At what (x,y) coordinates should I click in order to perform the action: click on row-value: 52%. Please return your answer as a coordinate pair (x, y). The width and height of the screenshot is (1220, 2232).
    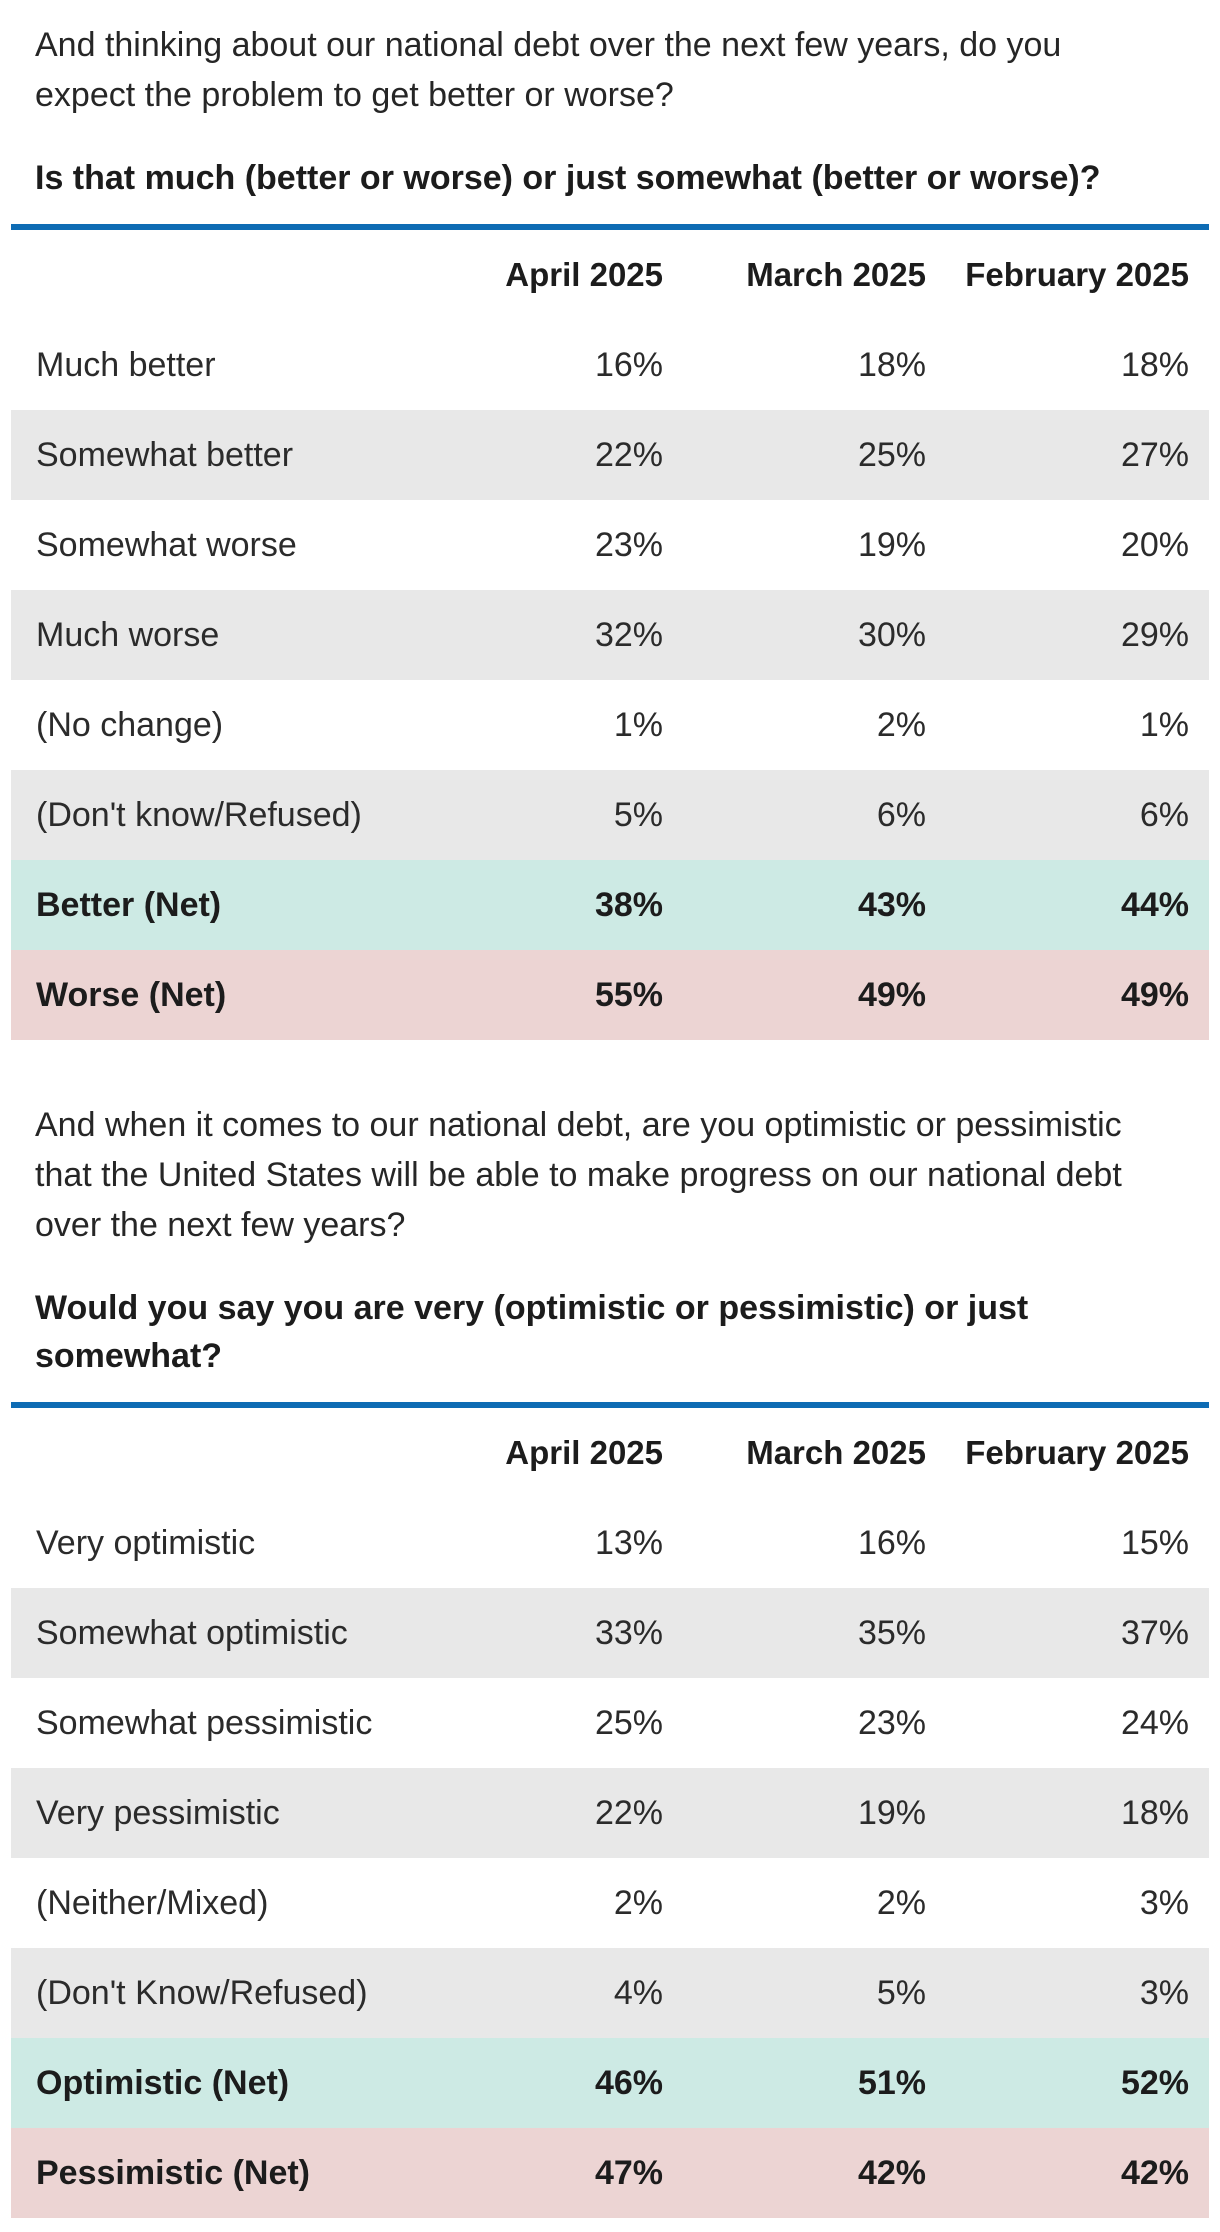
    Looking at the image, I should click on (1154, 2082).